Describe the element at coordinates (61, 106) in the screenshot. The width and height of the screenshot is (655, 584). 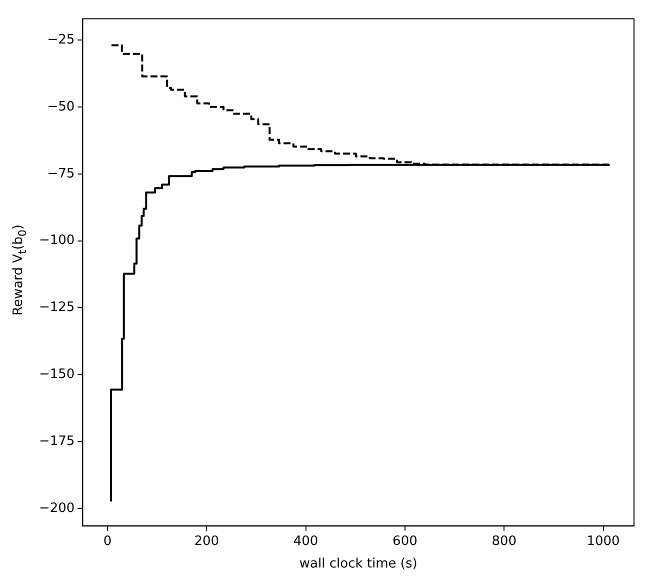
I see `y-tick-label: −50` at that location.